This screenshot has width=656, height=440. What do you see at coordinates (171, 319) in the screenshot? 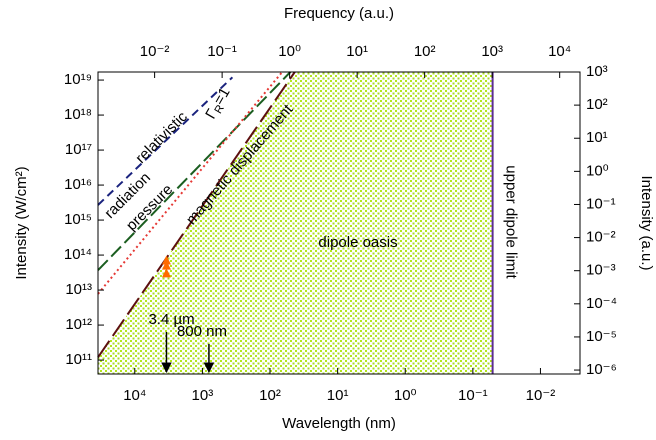
I see `annotation: 3.4 µm` at bounding box center [171, 319].